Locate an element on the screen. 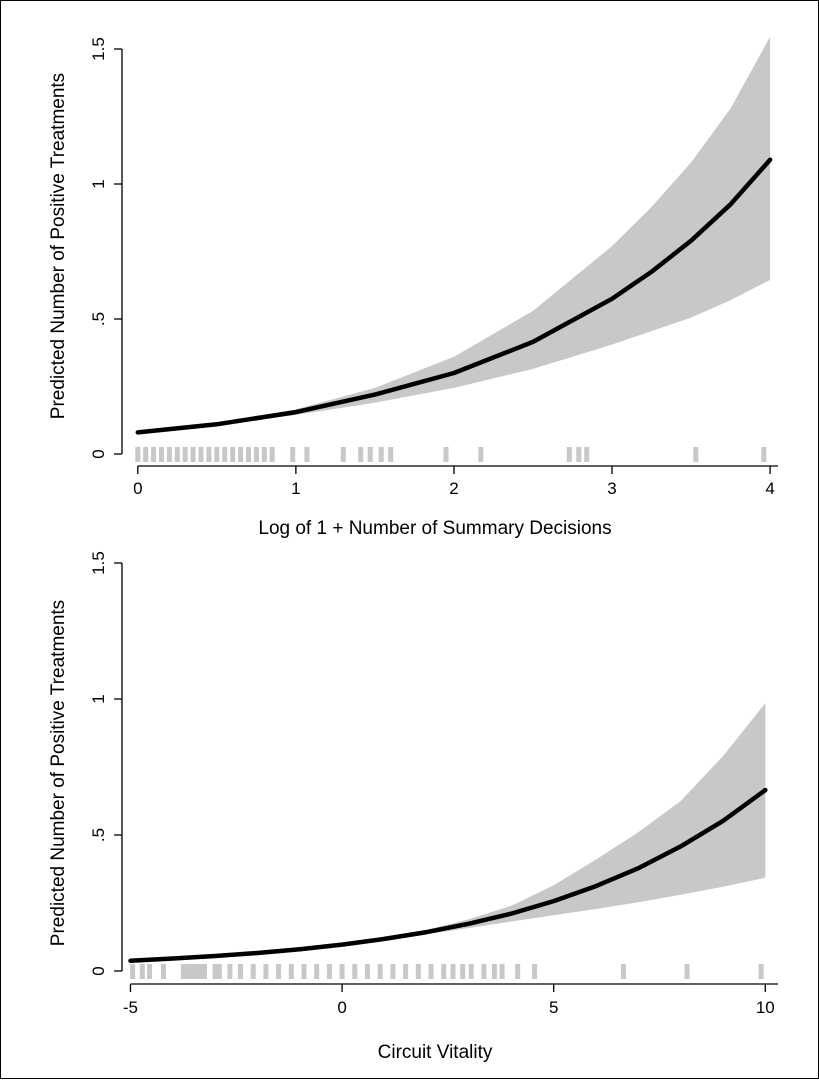 This screenshot has width=819, height=1083. prediction-line is located at coordinates (448, 875).